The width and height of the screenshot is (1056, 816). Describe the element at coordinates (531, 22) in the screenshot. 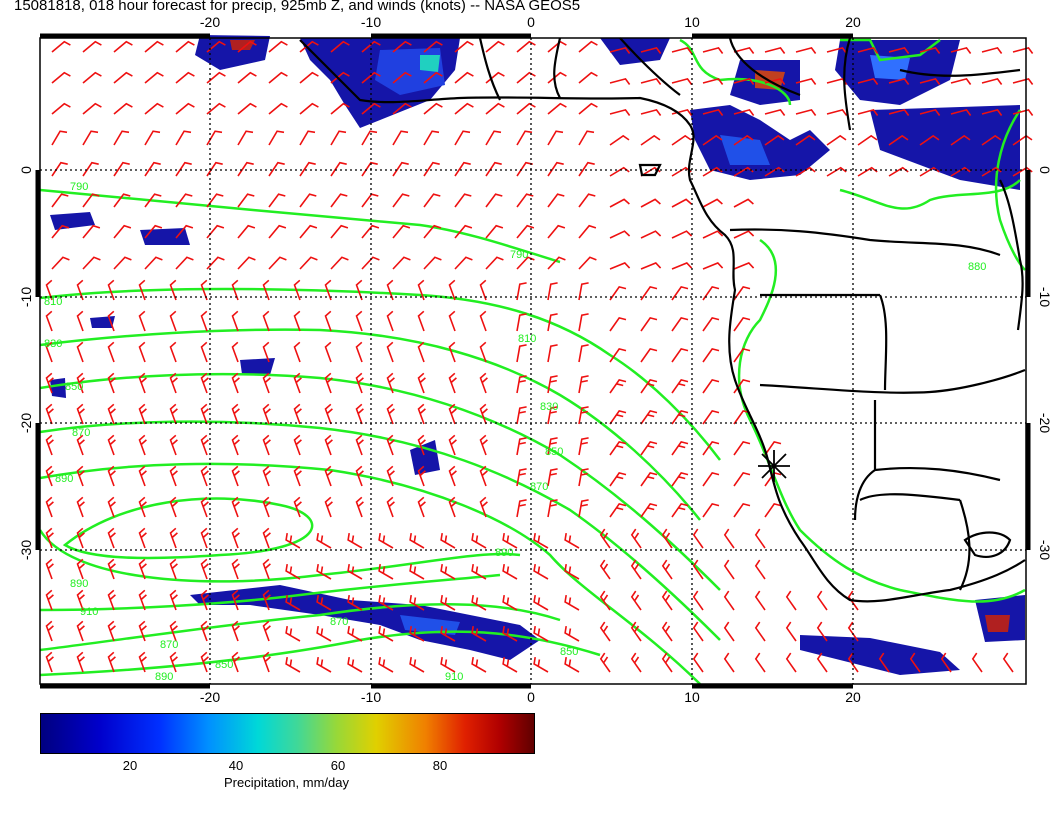

I see `lon-tick-label: 0` at that location.